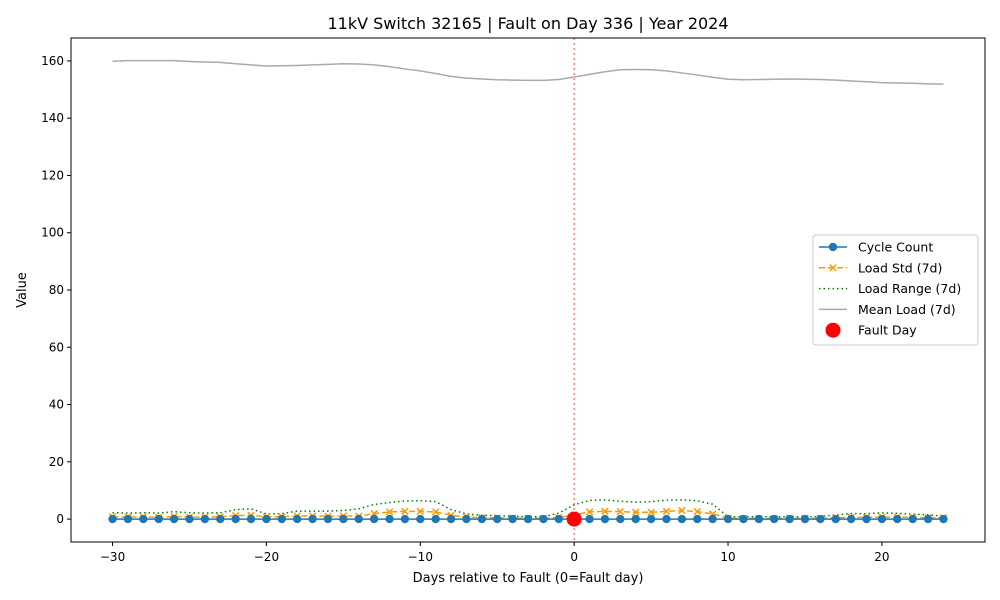 The width and height of the screenshot is (1000, 600). I want to click on y-tick-label: 80, so click(56, 290).